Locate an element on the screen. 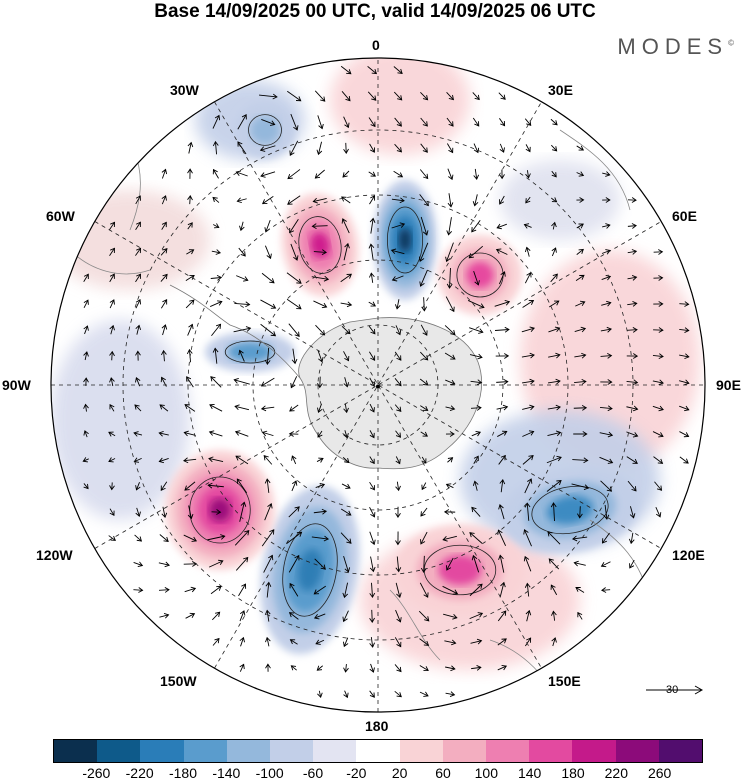 This screenshot has width=750, height=783. colorbar-tick-label: -20 is located at coordinates (356, 773).